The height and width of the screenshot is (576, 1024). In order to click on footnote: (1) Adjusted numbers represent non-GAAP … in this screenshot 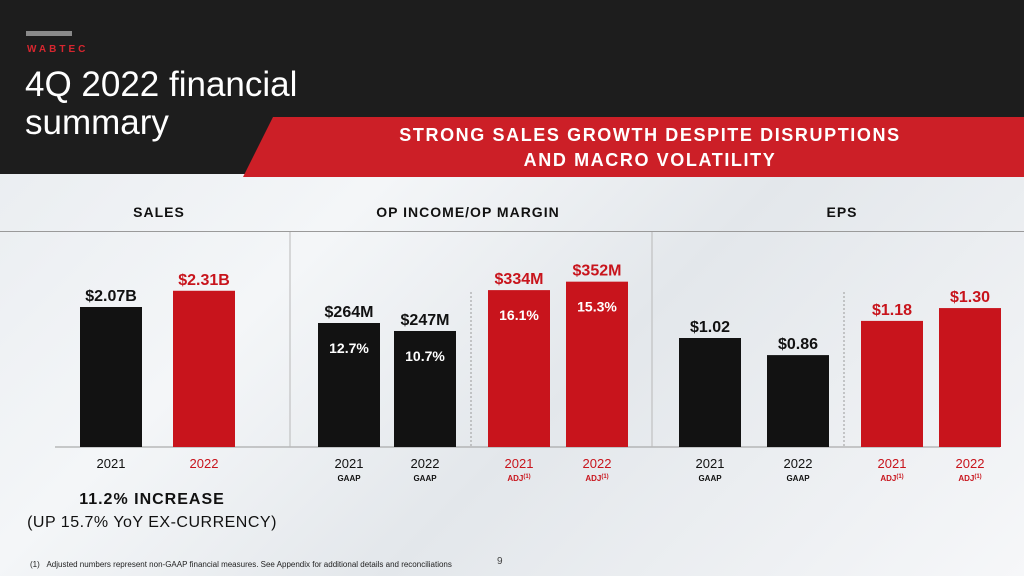, I will do `click(241, 564)`.